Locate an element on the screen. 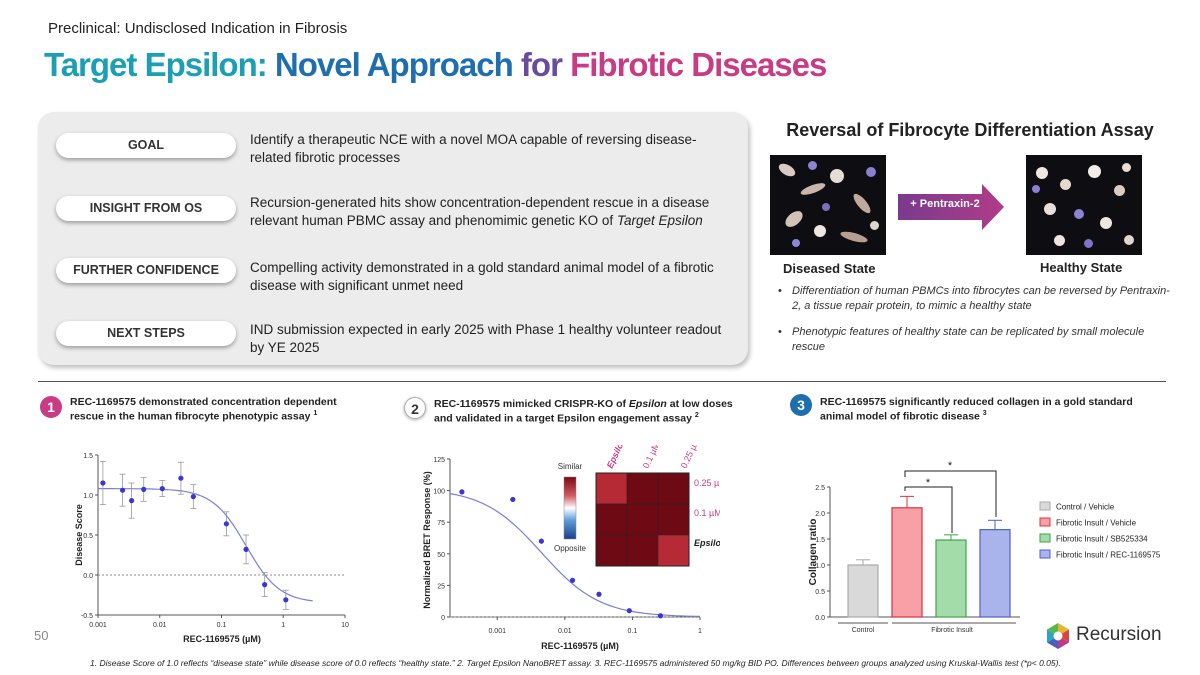 The image size is (1200, 675). section-1-footnote-ref: 1 is located at coordinates (315, 413).